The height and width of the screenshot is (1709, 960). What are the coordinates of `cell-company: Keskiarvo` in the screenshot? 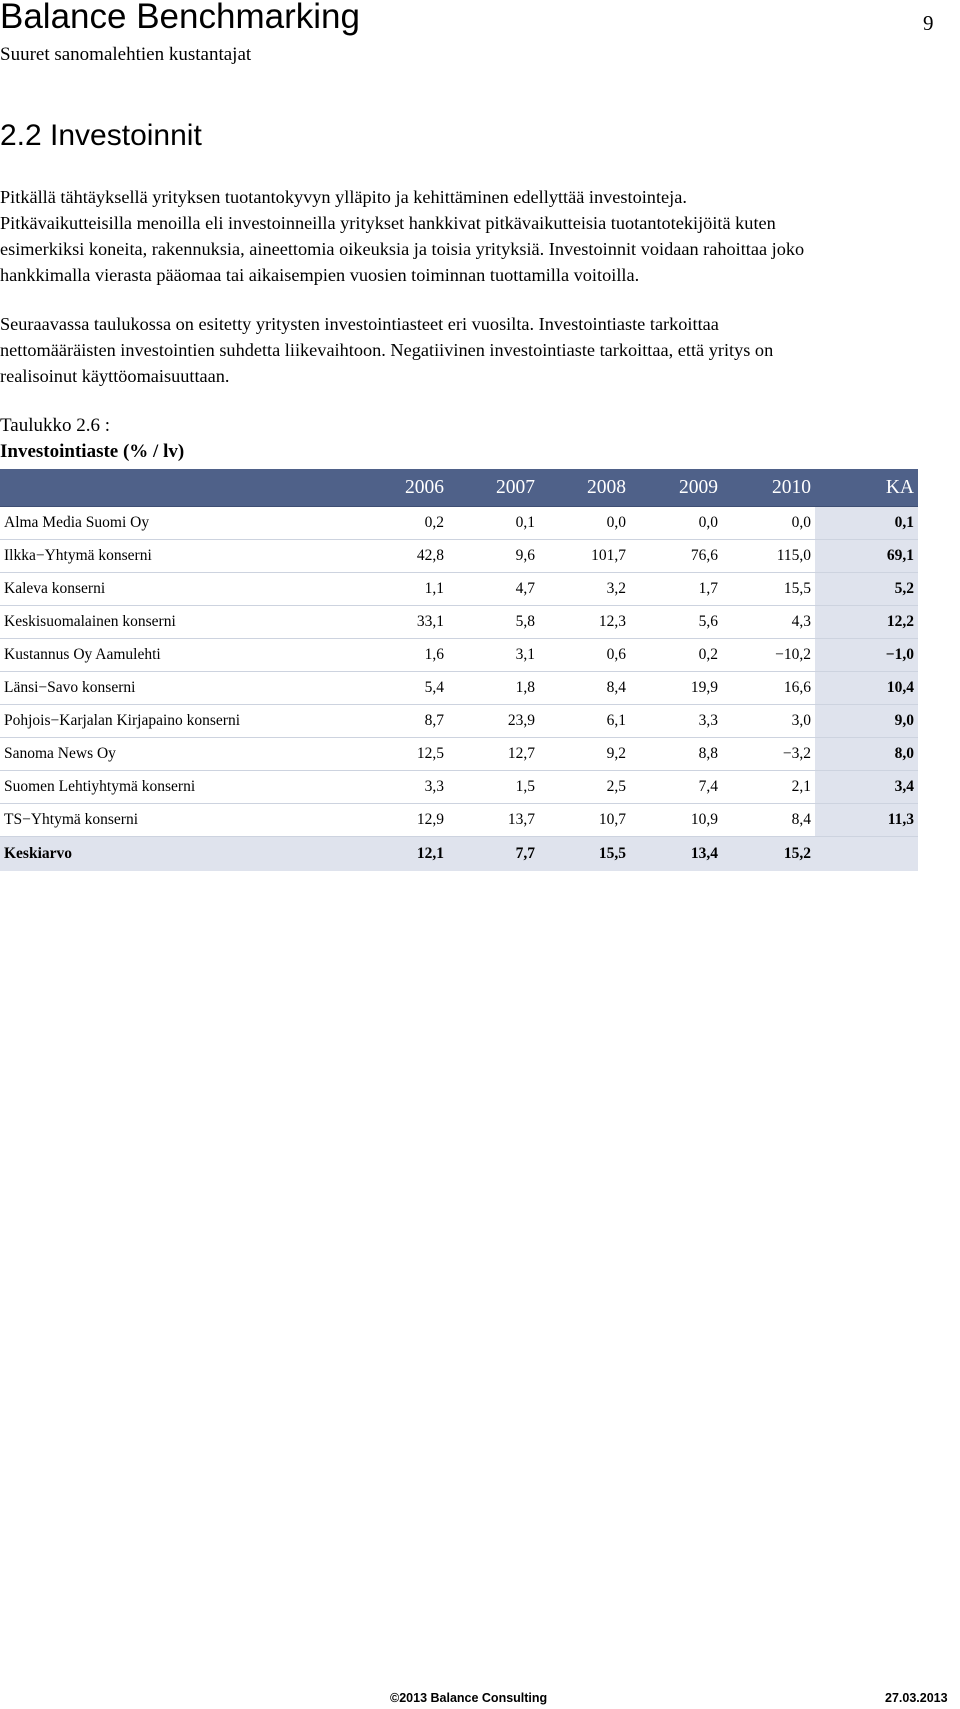 It's located at (155, 853).